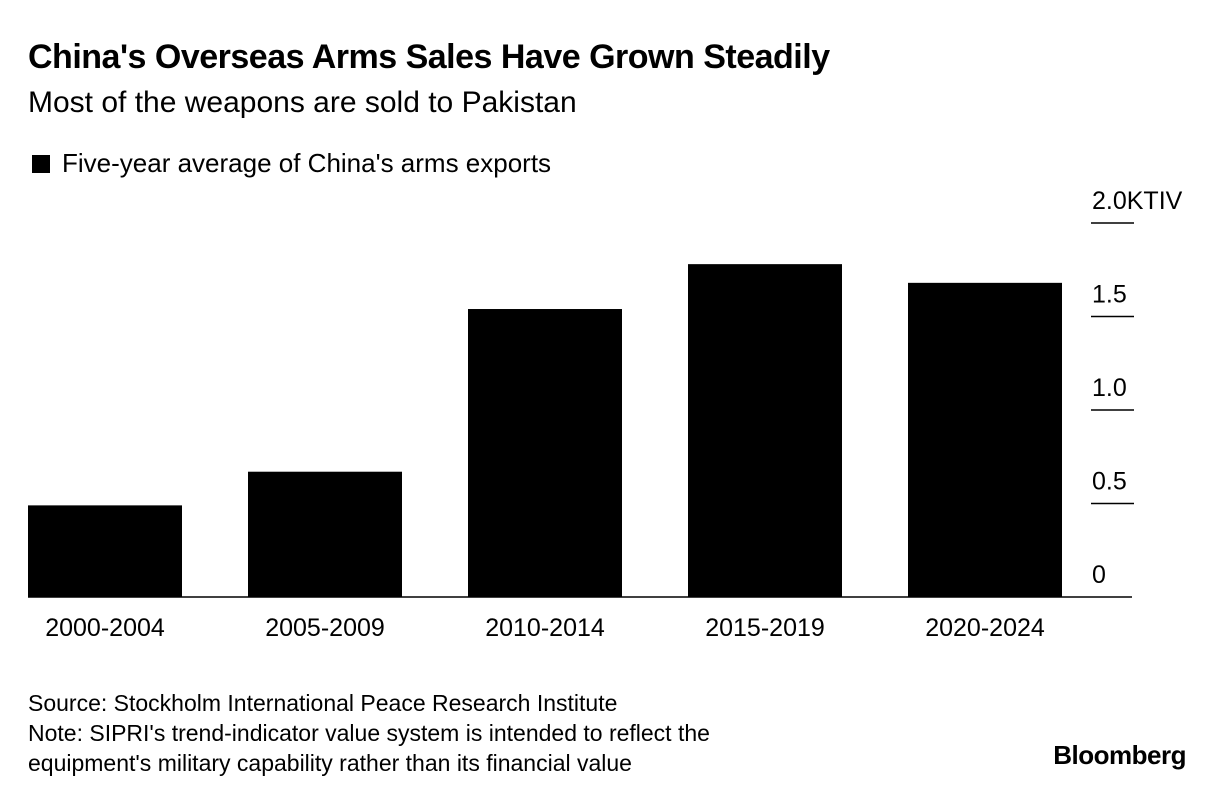  Describe the element at coordinates (1119, 755) in the screenshot. I see `bloomberg-logo: Bloomberg` at that location.